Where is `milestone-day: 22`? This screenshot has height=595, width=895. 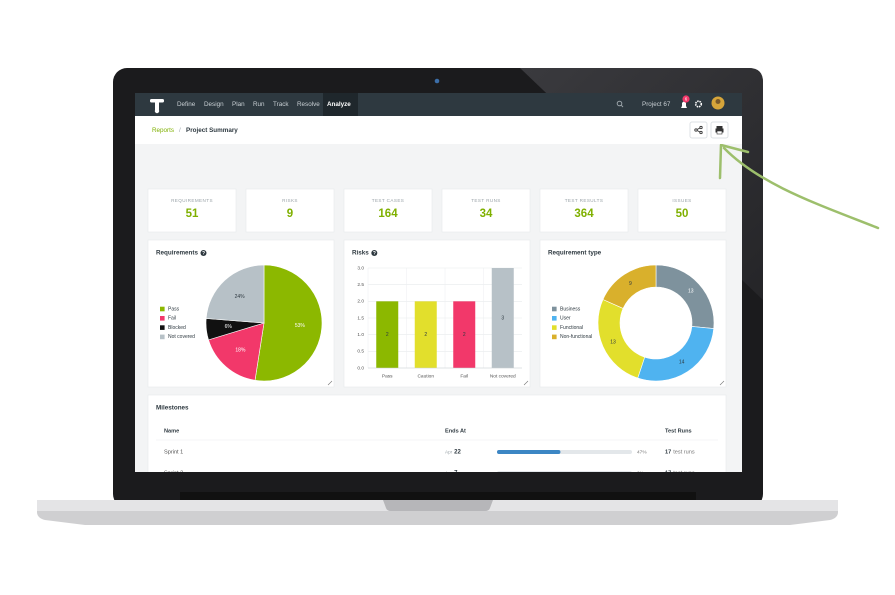 milestone-day: 22 is located at coordinates (457, 453).